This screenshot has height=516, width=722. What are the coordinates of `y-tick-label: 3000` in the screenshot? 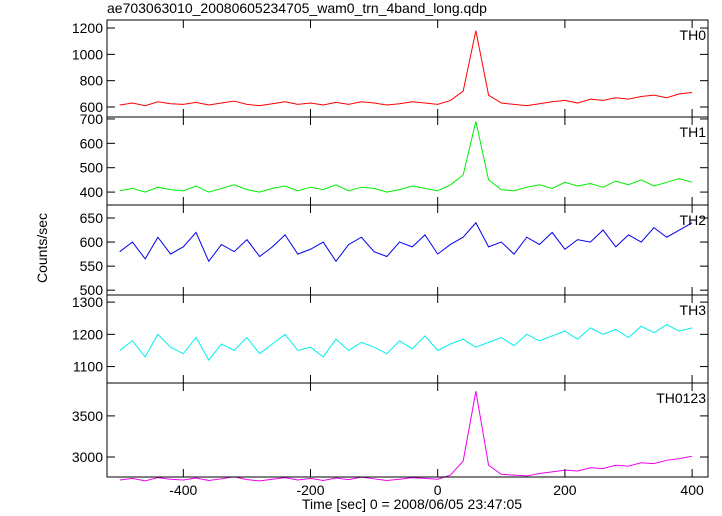 It's located at (87, 457).